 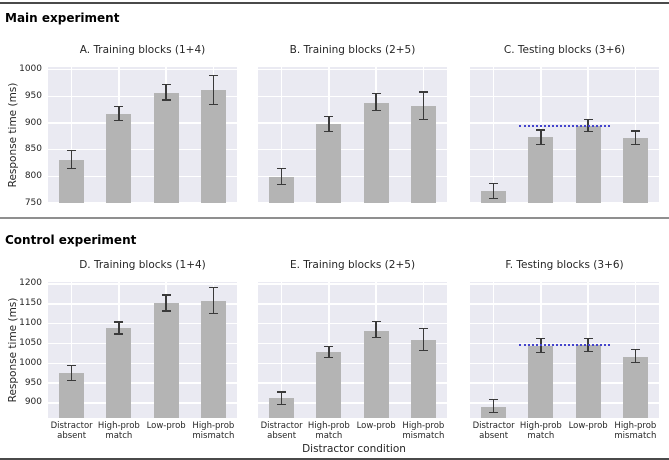 What do you see at coordinates (166, 426) in the screenshot?
I see `x-tick-label: Low-prob` at bounding box center [166, 426].